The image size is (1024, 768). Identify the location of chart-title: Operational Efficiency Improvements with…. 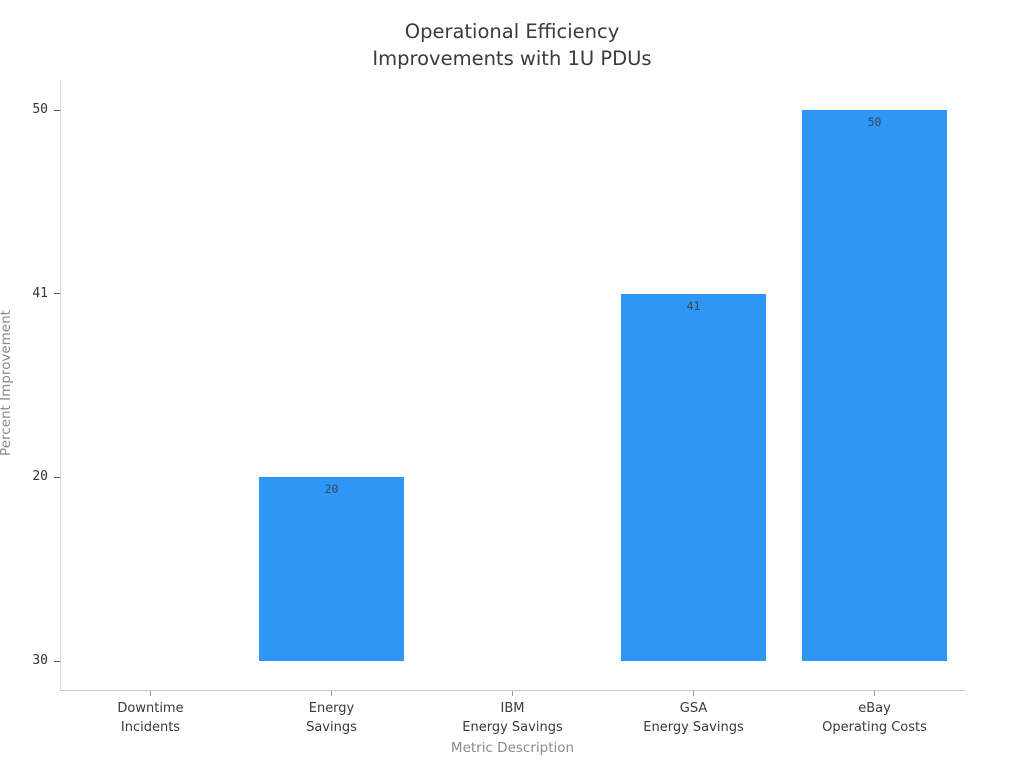
(512, 45).